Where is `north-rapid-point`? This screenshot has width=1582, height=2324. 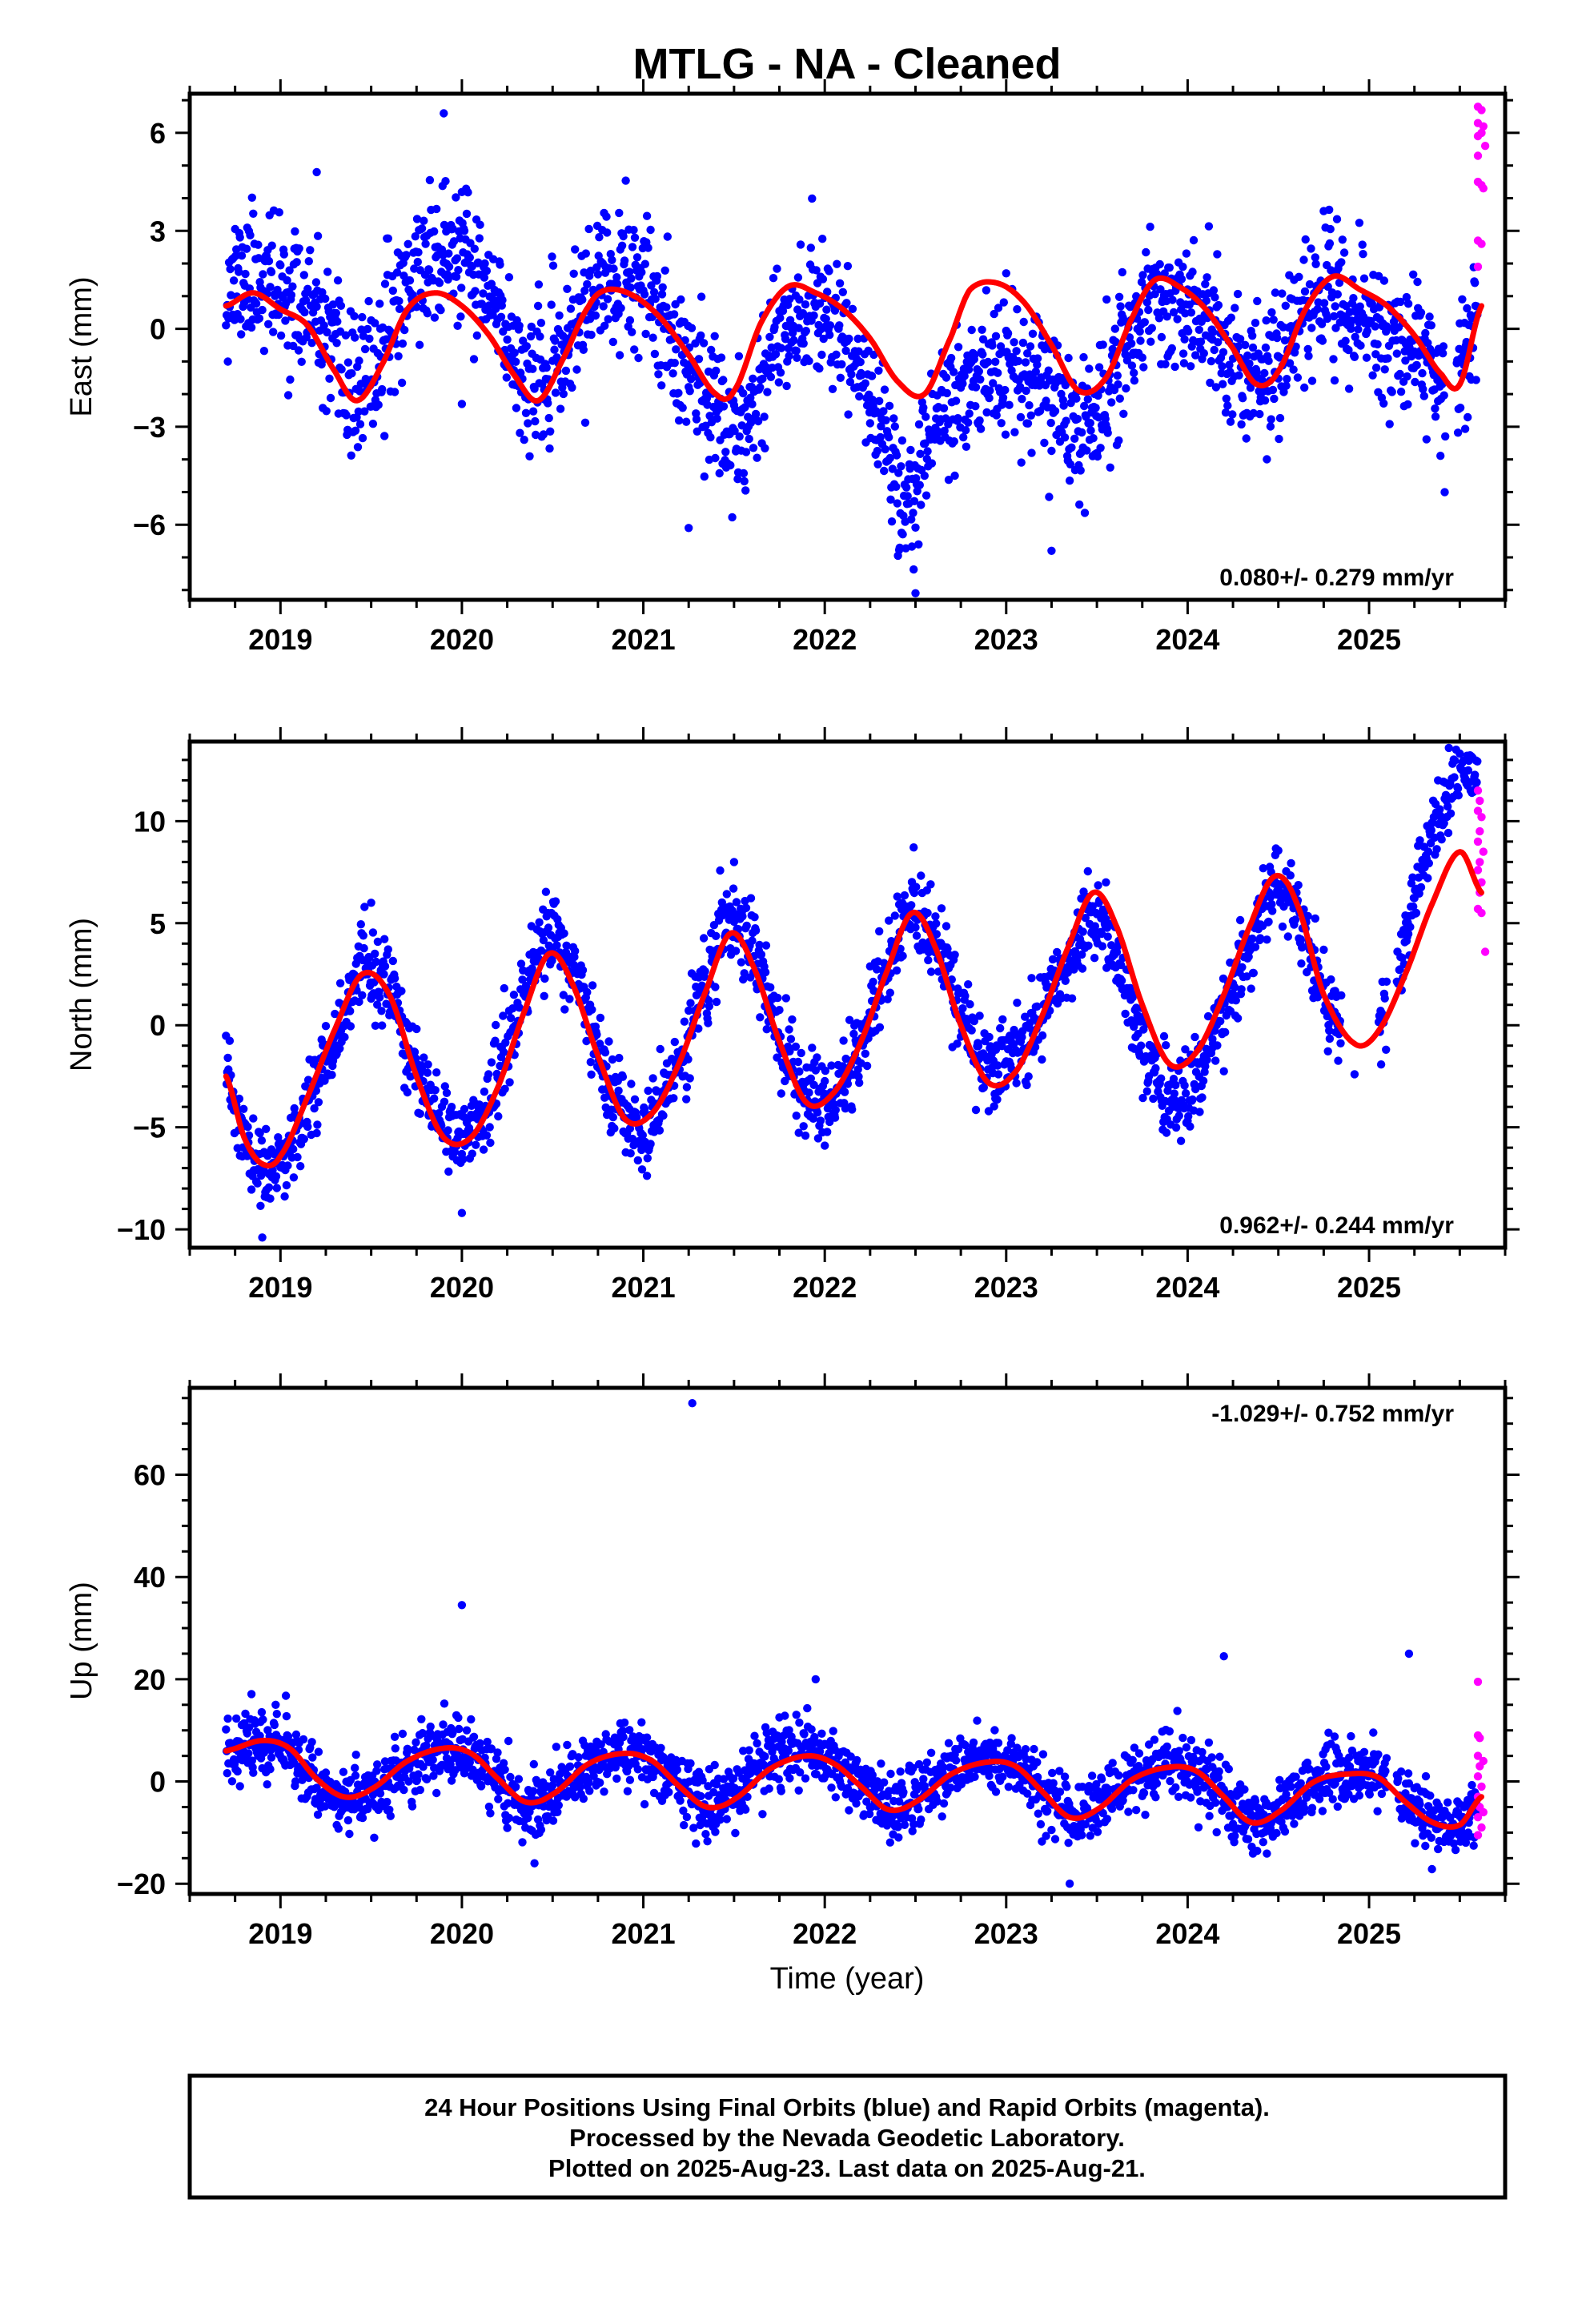
north-rapid-point is located at coordinates (1481, 913).